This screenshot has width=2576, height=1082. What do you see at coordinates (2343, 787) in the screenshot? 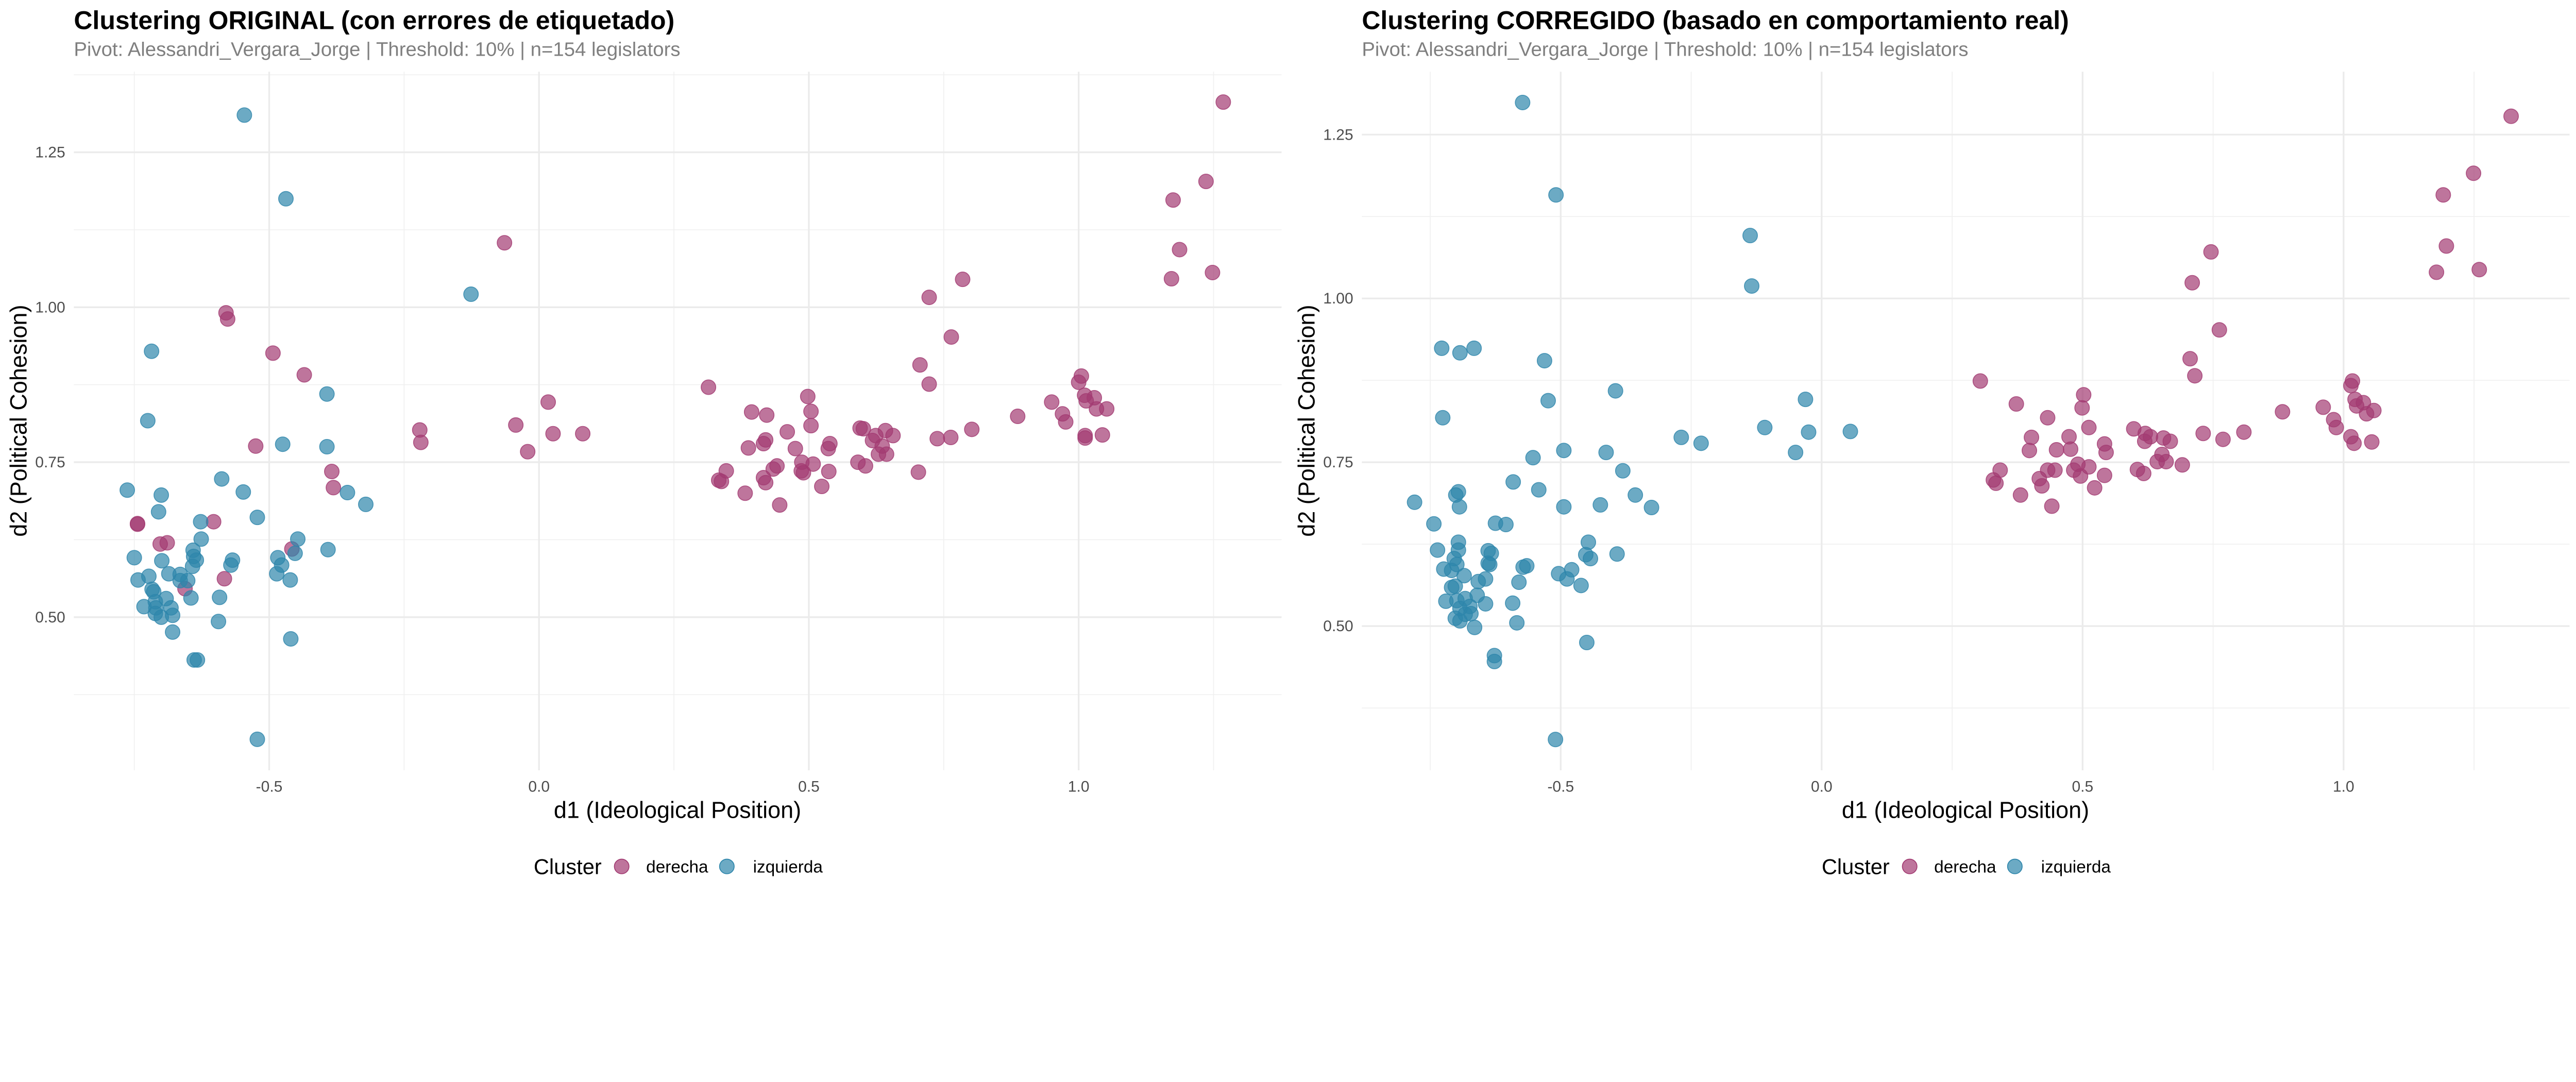
I see `x-tick-label: 1.0` at bounding box center [2343, 787].